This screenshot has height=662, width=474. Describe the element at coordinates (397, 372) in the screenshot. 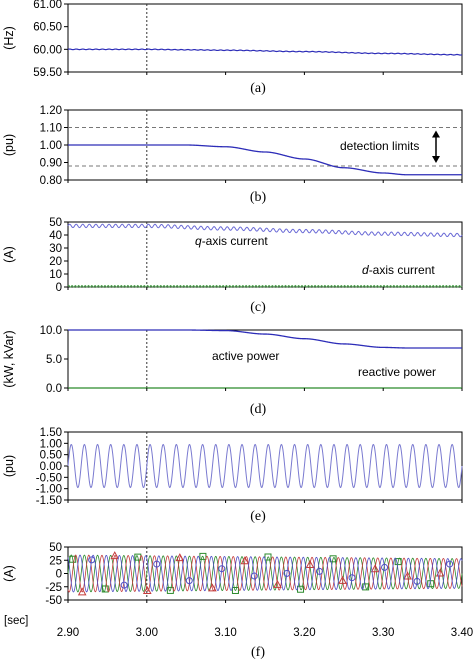

I see `reactive-power-label: reactive power` at that location.